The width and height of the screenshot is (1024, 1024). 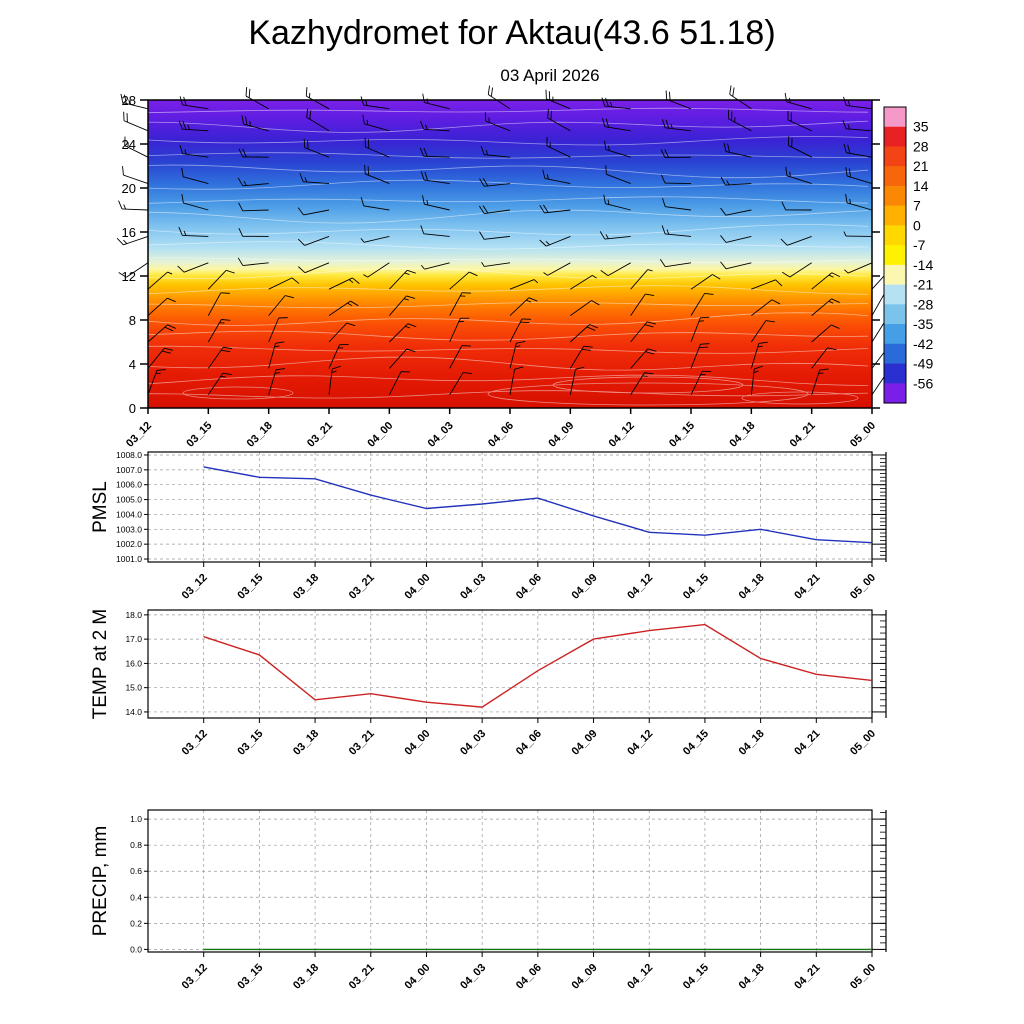 What do you see at coordinates (129, 232) in the screenshot?
I see `svg-text: 16` at bounding box center [129, 232].